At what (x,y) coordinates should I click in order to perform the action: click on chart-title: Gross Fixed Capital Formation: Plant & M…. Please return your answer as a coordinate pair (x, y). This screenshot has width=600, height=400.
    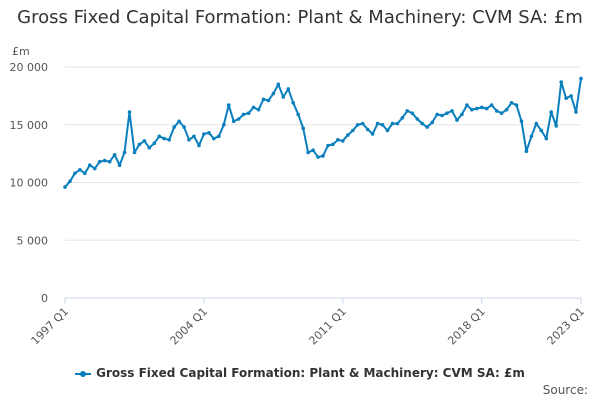
    Looking at the image, I should click on (300, 17).